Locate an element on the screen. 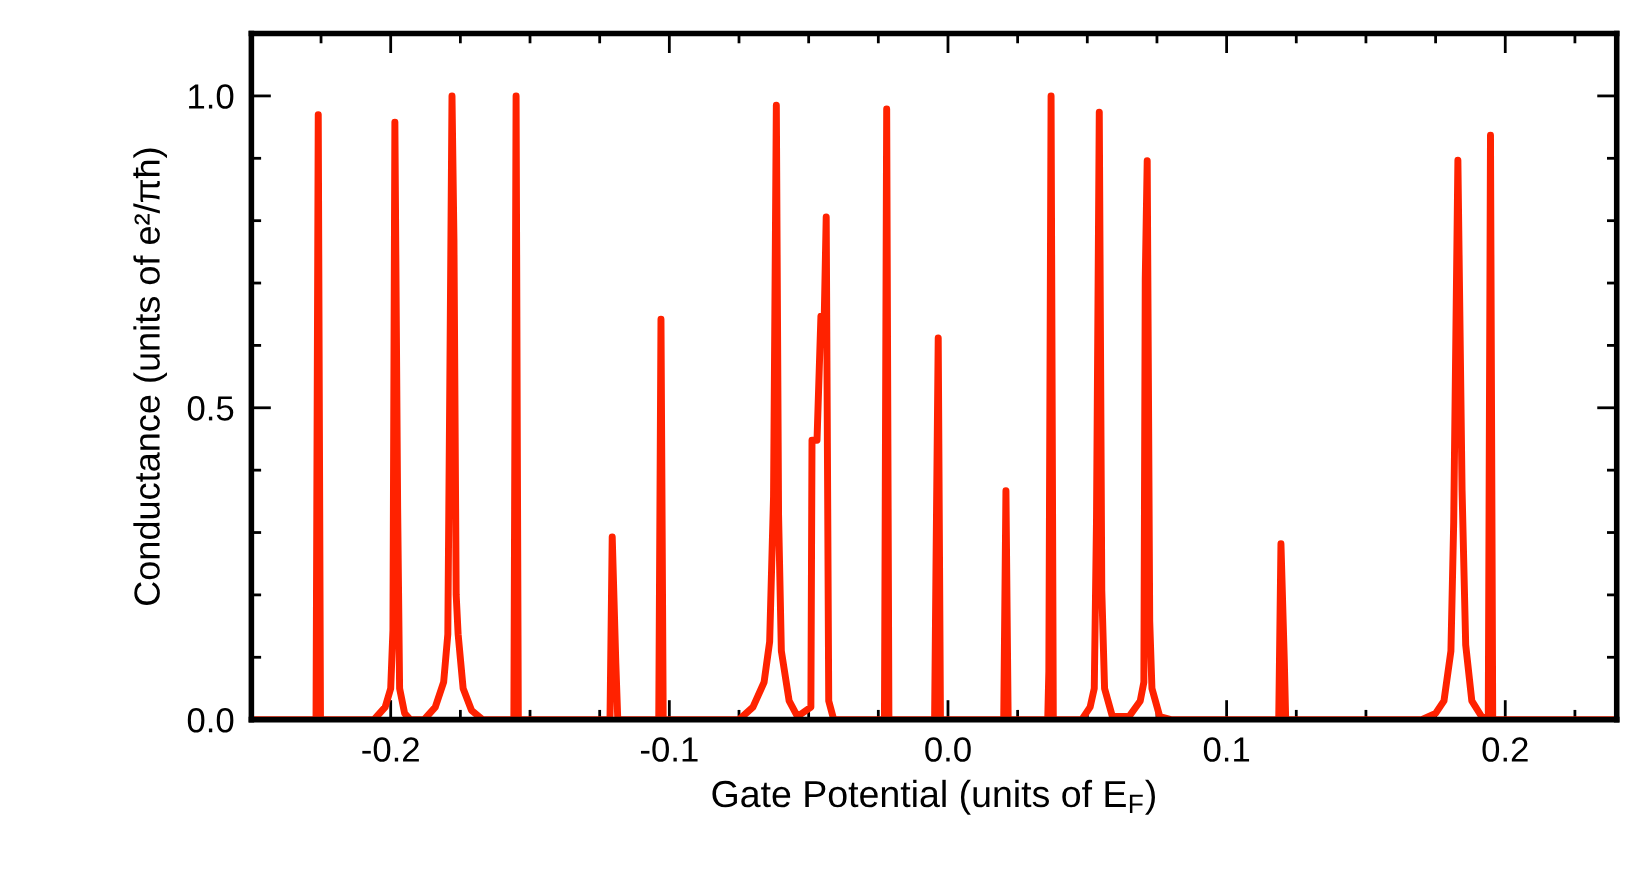 The height and width of the screenshot is (883, 1643). y-tick-label: 1.0 is located at coordinates (211, 96).